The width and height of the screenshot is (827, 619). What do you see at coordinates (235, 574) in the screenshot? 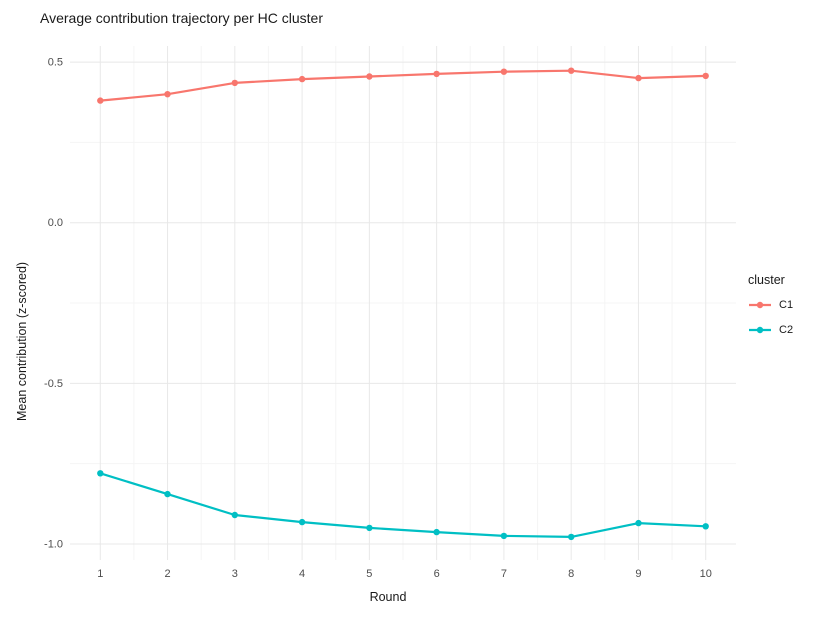
I see `x-tick-label: 3` at bounding box center [235, 574].